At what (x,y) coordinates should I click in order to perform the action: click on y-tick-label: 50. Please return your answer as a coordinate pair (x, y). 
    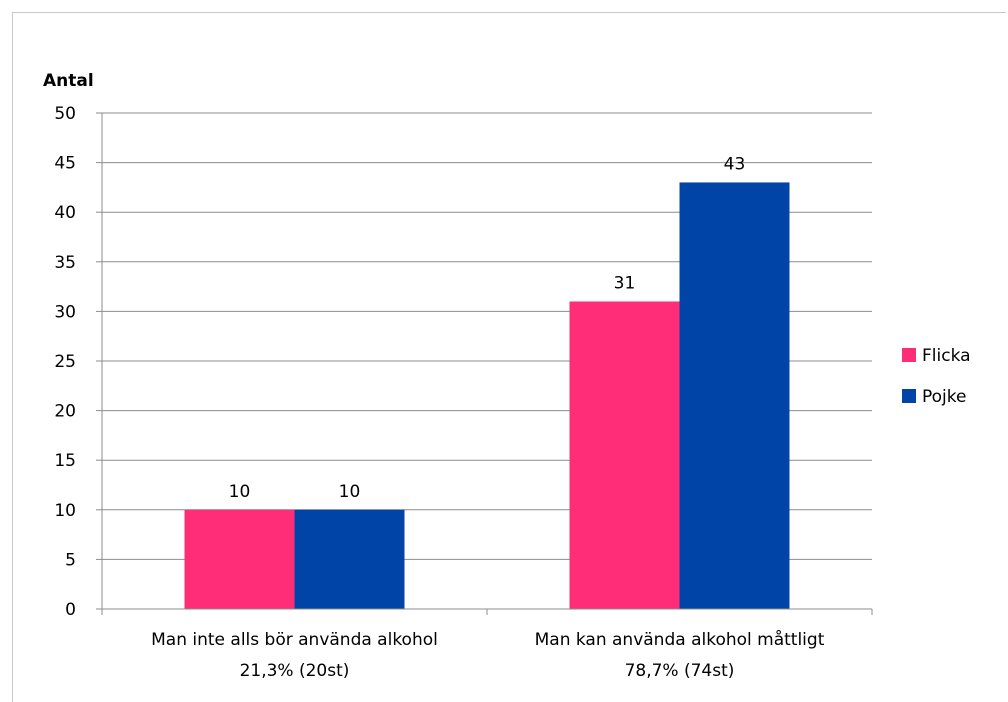
    Looking at the image, I should click on (65, 114).